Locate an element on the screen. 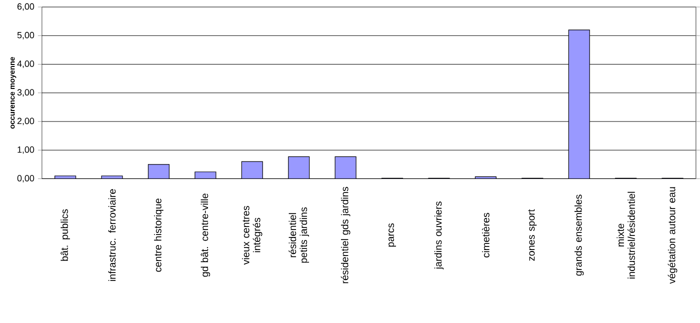  y-tick-label: 0,00 is located at coordinates (25, 179).